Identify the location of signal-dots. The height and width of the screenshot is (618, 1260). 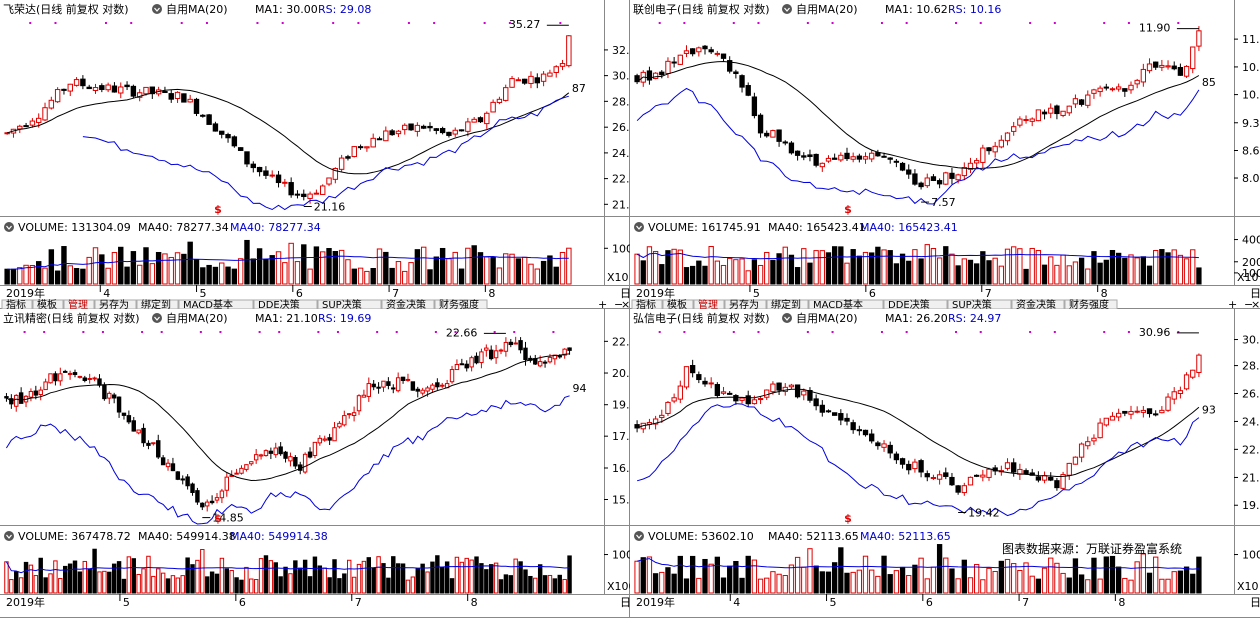
(289, 332).